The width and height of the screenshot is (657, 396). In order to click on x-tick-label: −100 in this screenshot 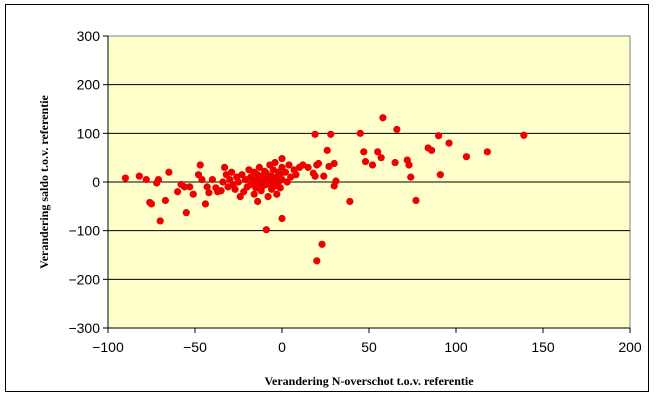, I will do `click(108, 347)`.